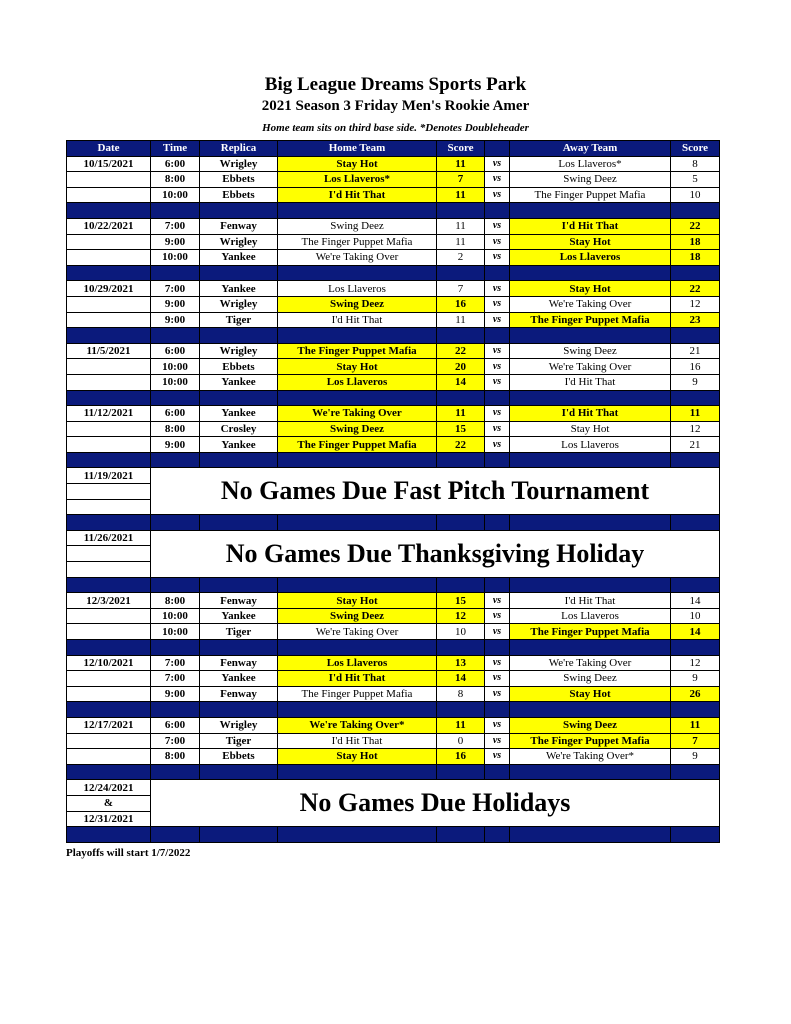 The image size is (791, 1024). I want to click on page-title: Big League Dreams Sports Park, so click(395, 84).